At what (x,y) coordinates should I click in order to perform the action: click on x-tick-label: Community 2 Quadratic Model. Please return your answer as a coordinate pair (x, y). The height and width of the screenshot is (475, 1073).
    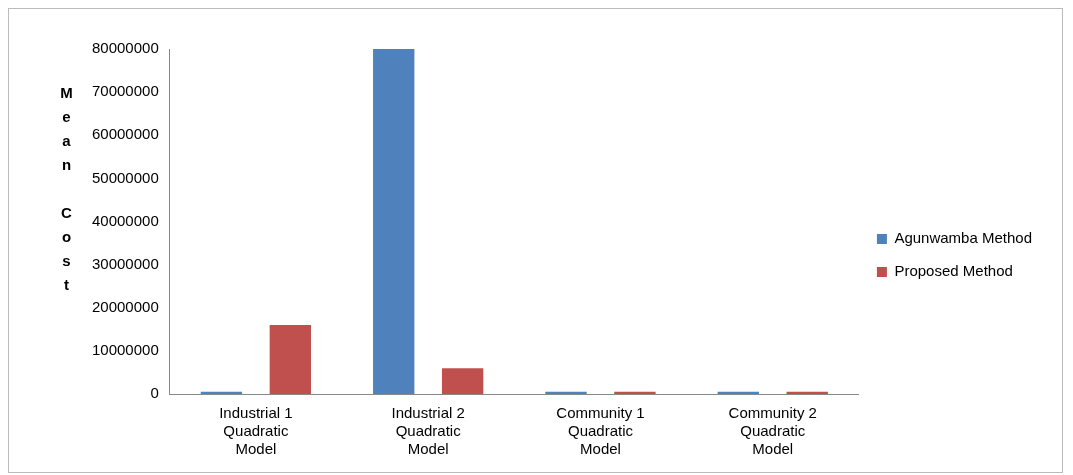
    Looking at the image, I should click on (772, 431).